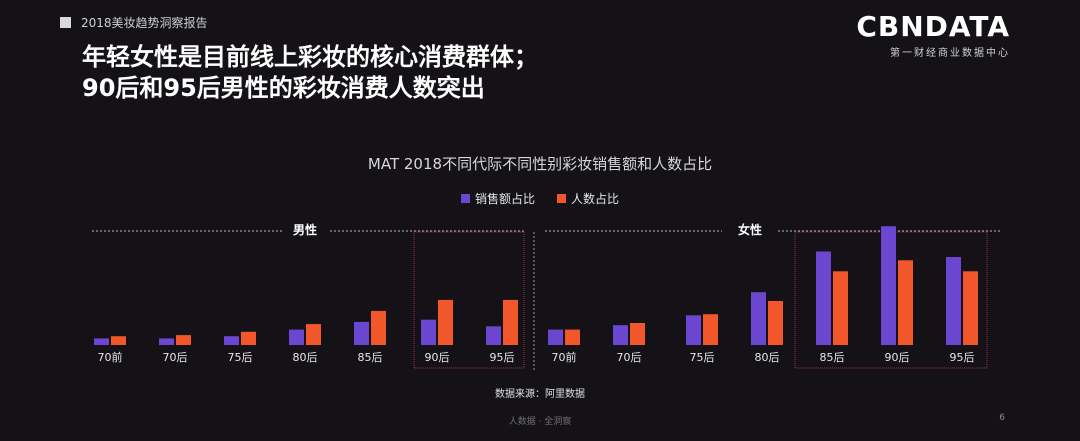  I want to click on legend-swatch-sales, so click(465, 198).